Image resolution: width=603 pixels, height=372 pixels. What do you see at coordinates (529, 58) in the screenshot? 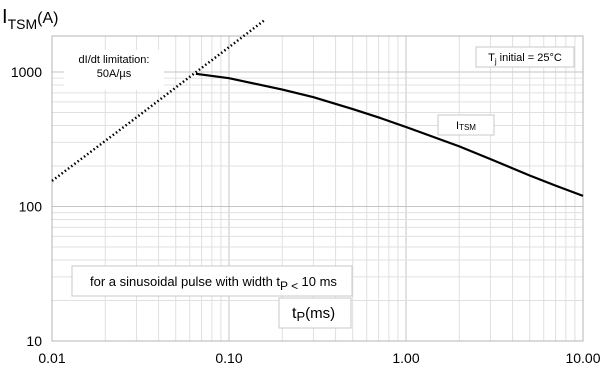
I see `tj-rest: initial = 25°C` at bounding box center [529, 58].